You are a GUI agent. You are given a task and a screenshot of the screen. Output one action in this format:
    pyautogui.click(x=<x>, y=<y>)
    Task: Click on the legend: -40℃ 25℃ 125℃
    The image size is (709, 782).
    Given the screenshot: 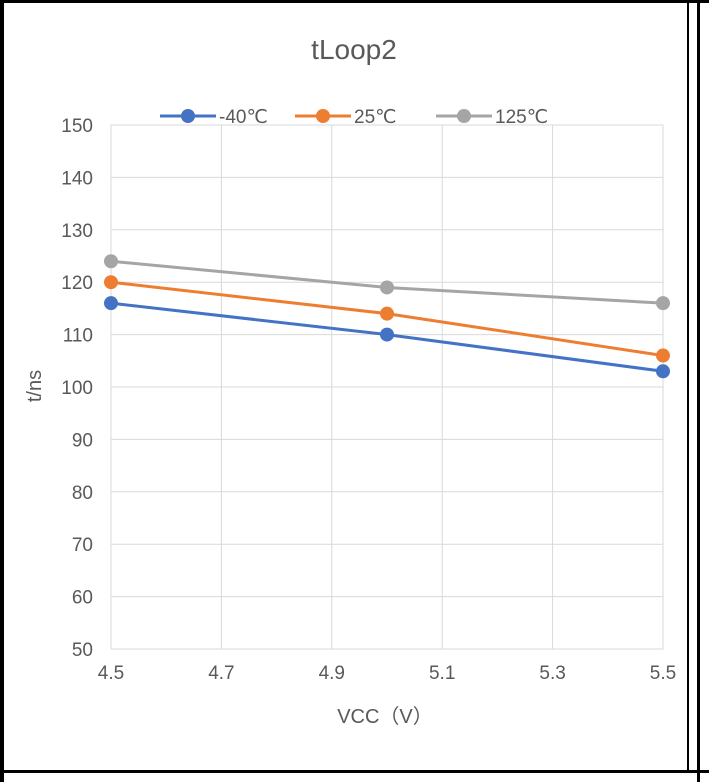 What is the action you would take?
    pyautogui.click(x=354, y=117)
    